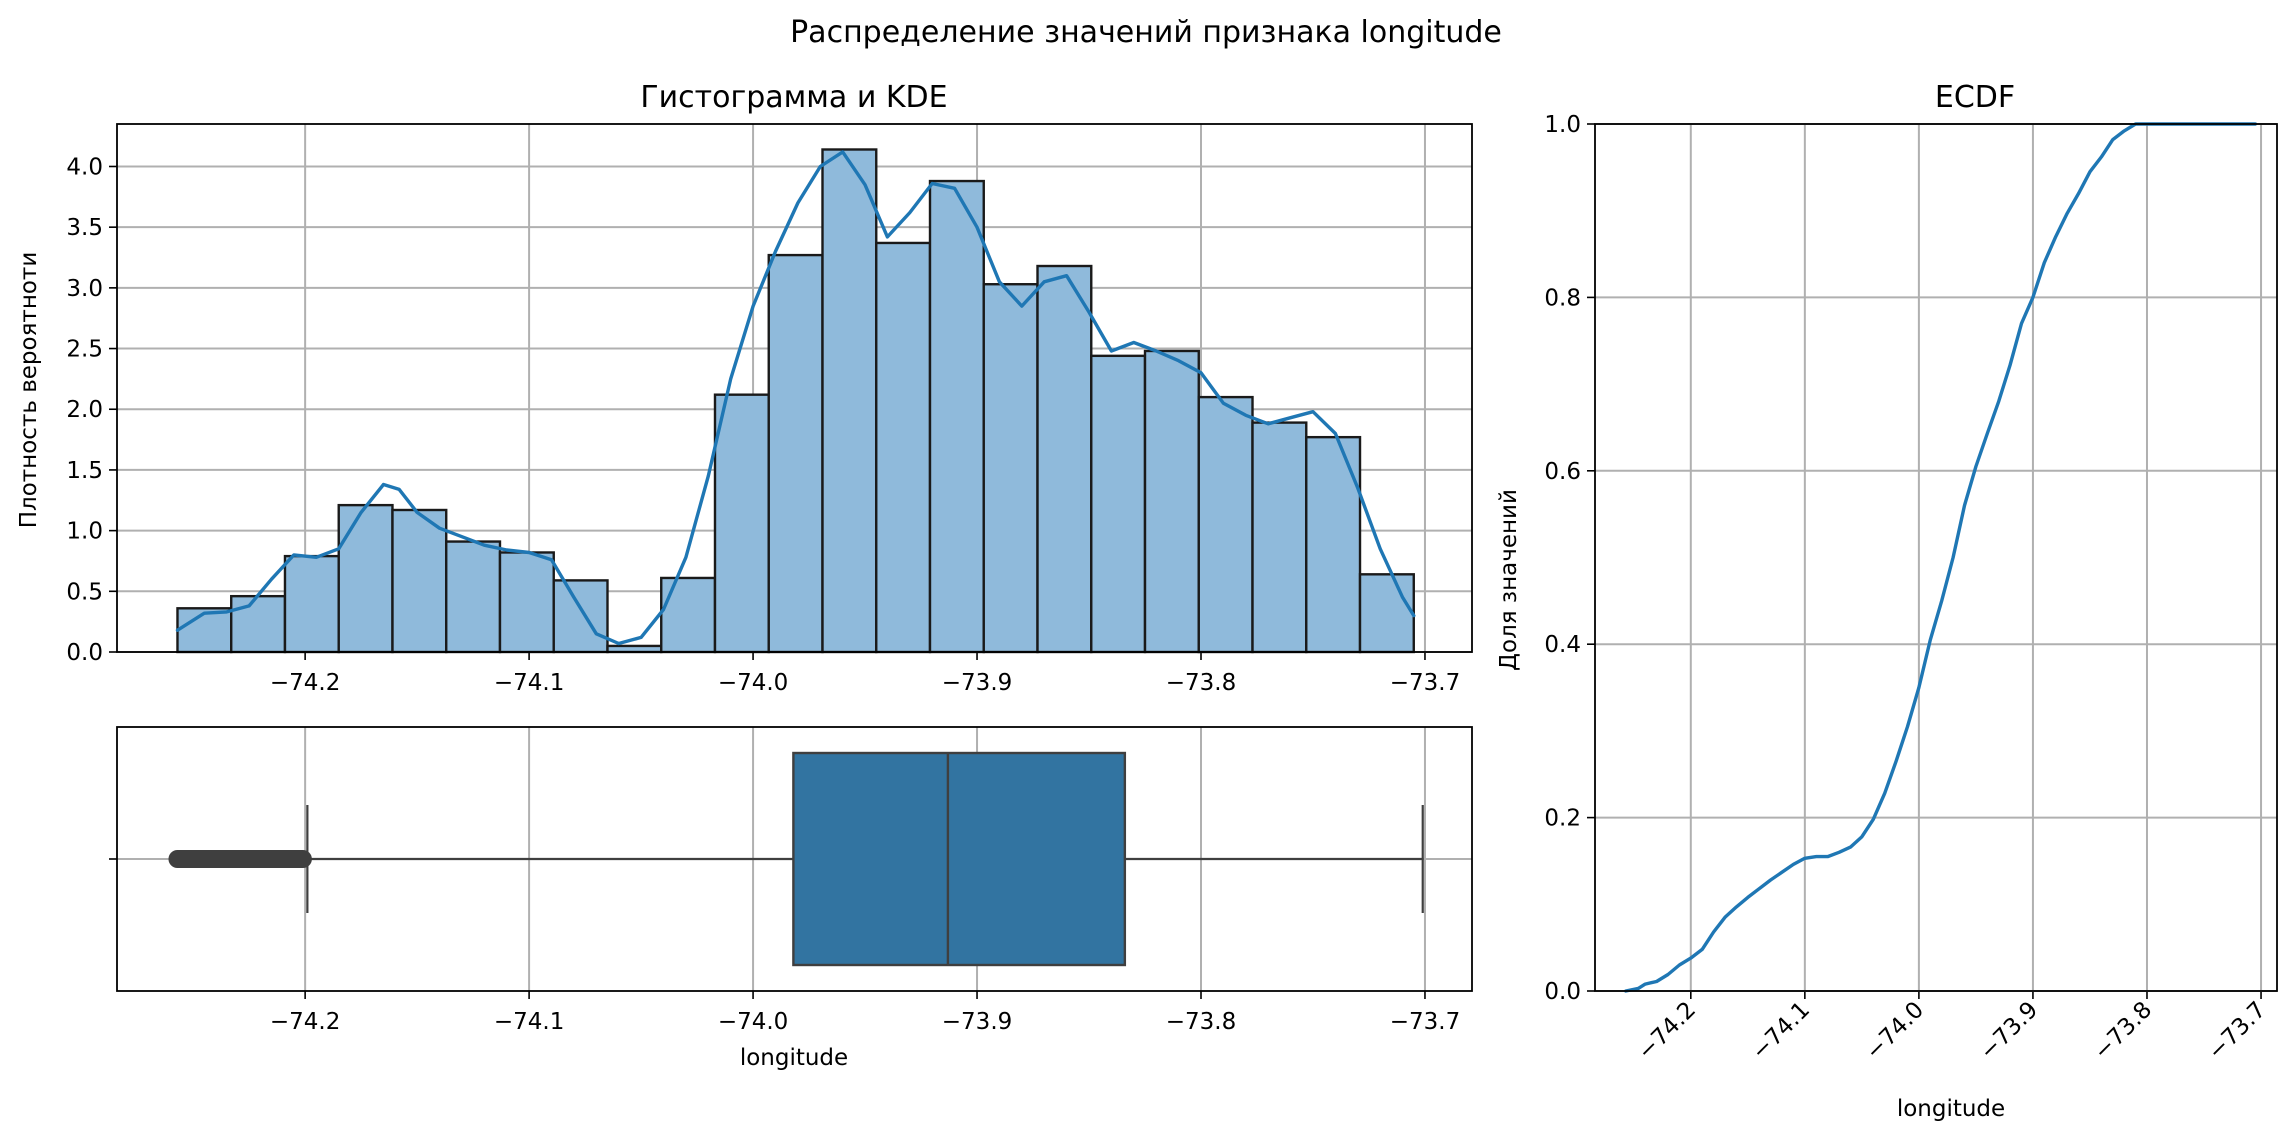 This screenshot has width=2292, height=1138. I want to click on histogram-title: Гистограмма и KDE, so click(793, 97).